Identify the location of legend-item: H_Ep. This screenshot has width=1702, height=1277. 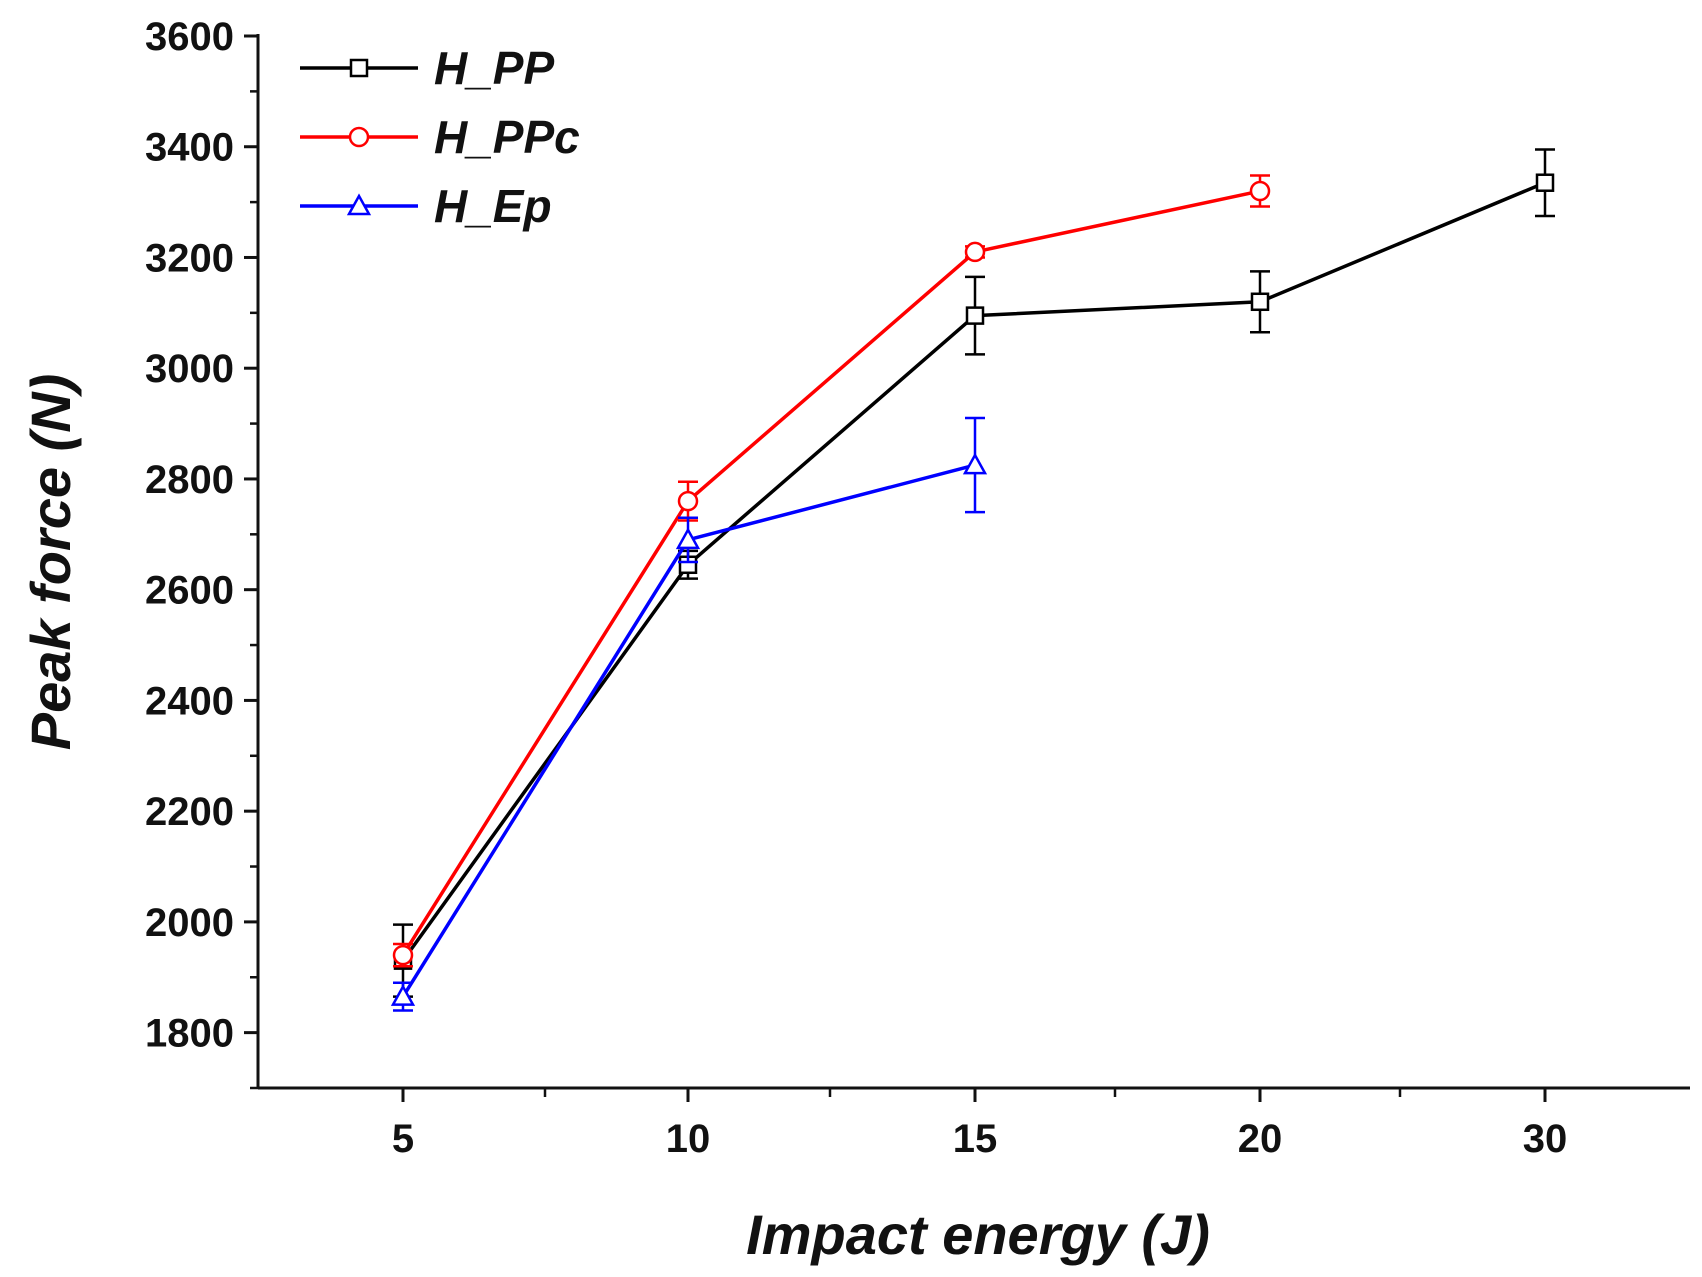
(426, 206).